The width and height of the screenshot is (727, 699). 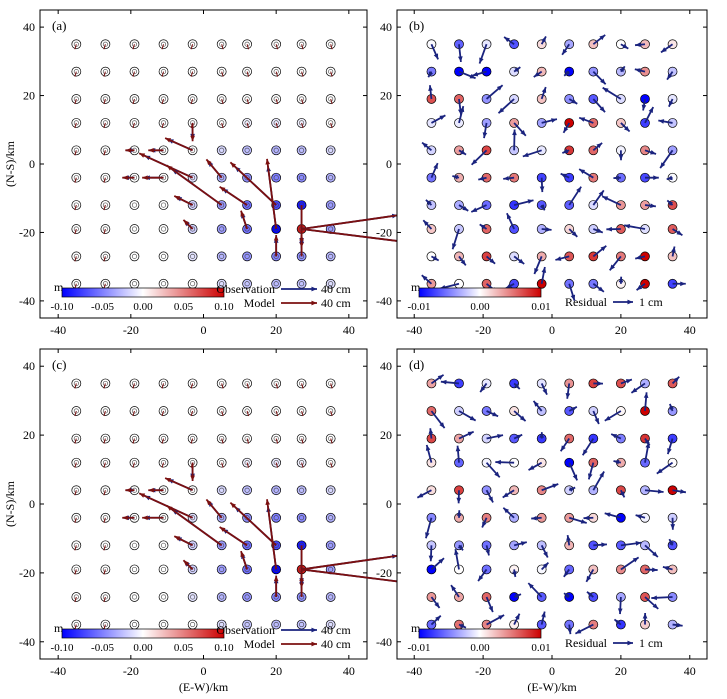 What do you see at coordinates (27, 573) in the screenshot?
I see `y-tick-label: -20` at bounding box center [27, 573].